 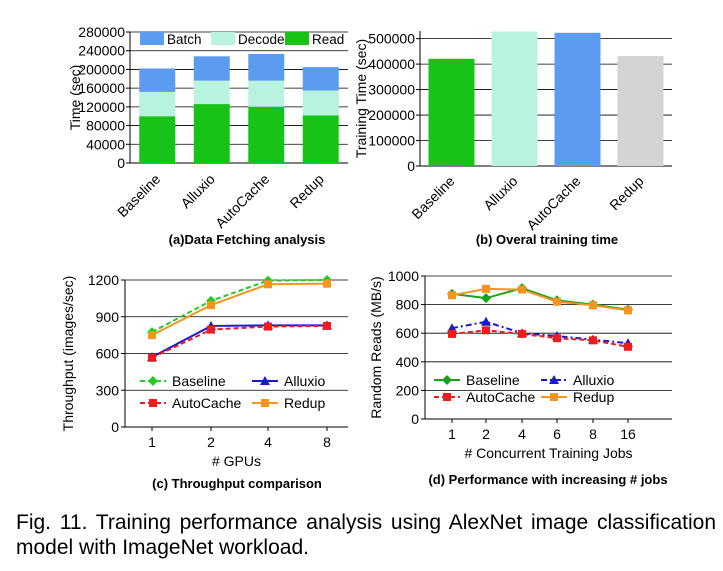 What do you see at coordinates (391, 39) in the screenshot?
I see `y-tick-label-b: 500000` at bounding box center [391, 39].